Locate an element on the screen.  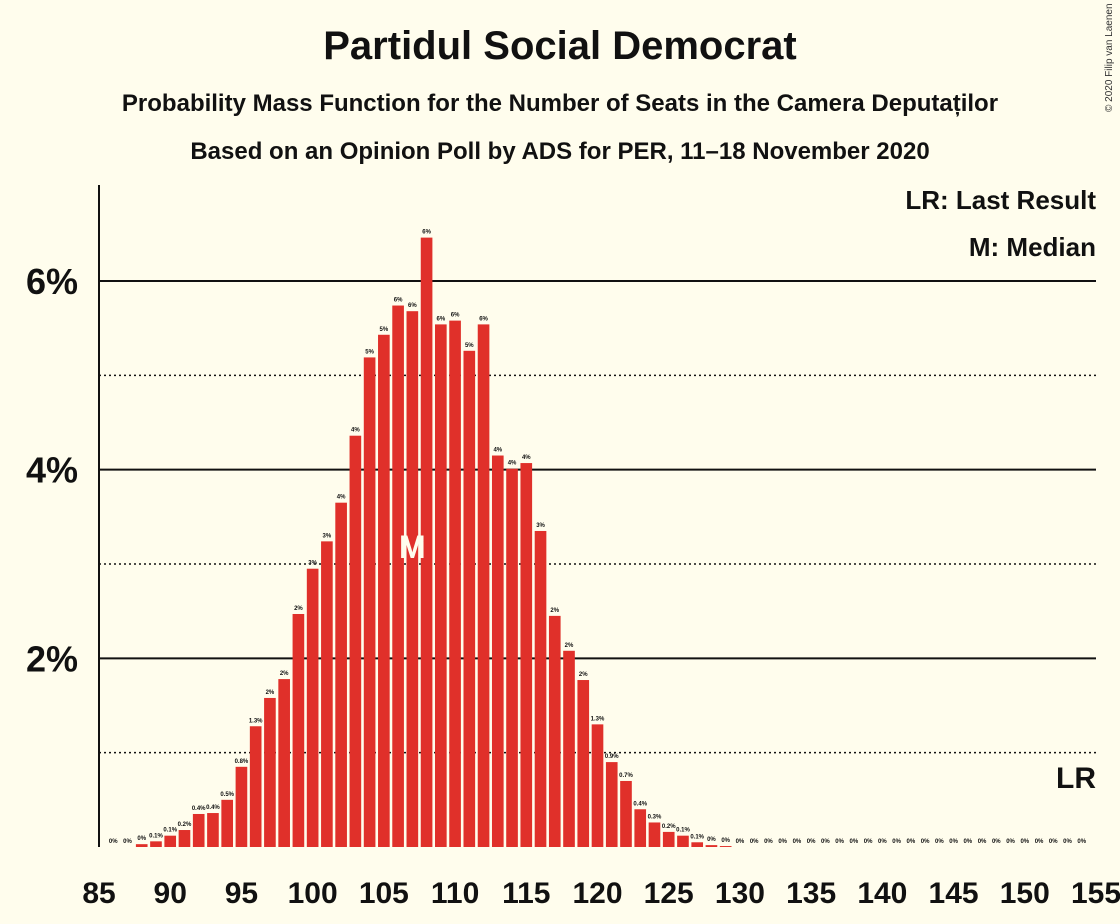
median-marker: M is located at coordinates (412, 547).